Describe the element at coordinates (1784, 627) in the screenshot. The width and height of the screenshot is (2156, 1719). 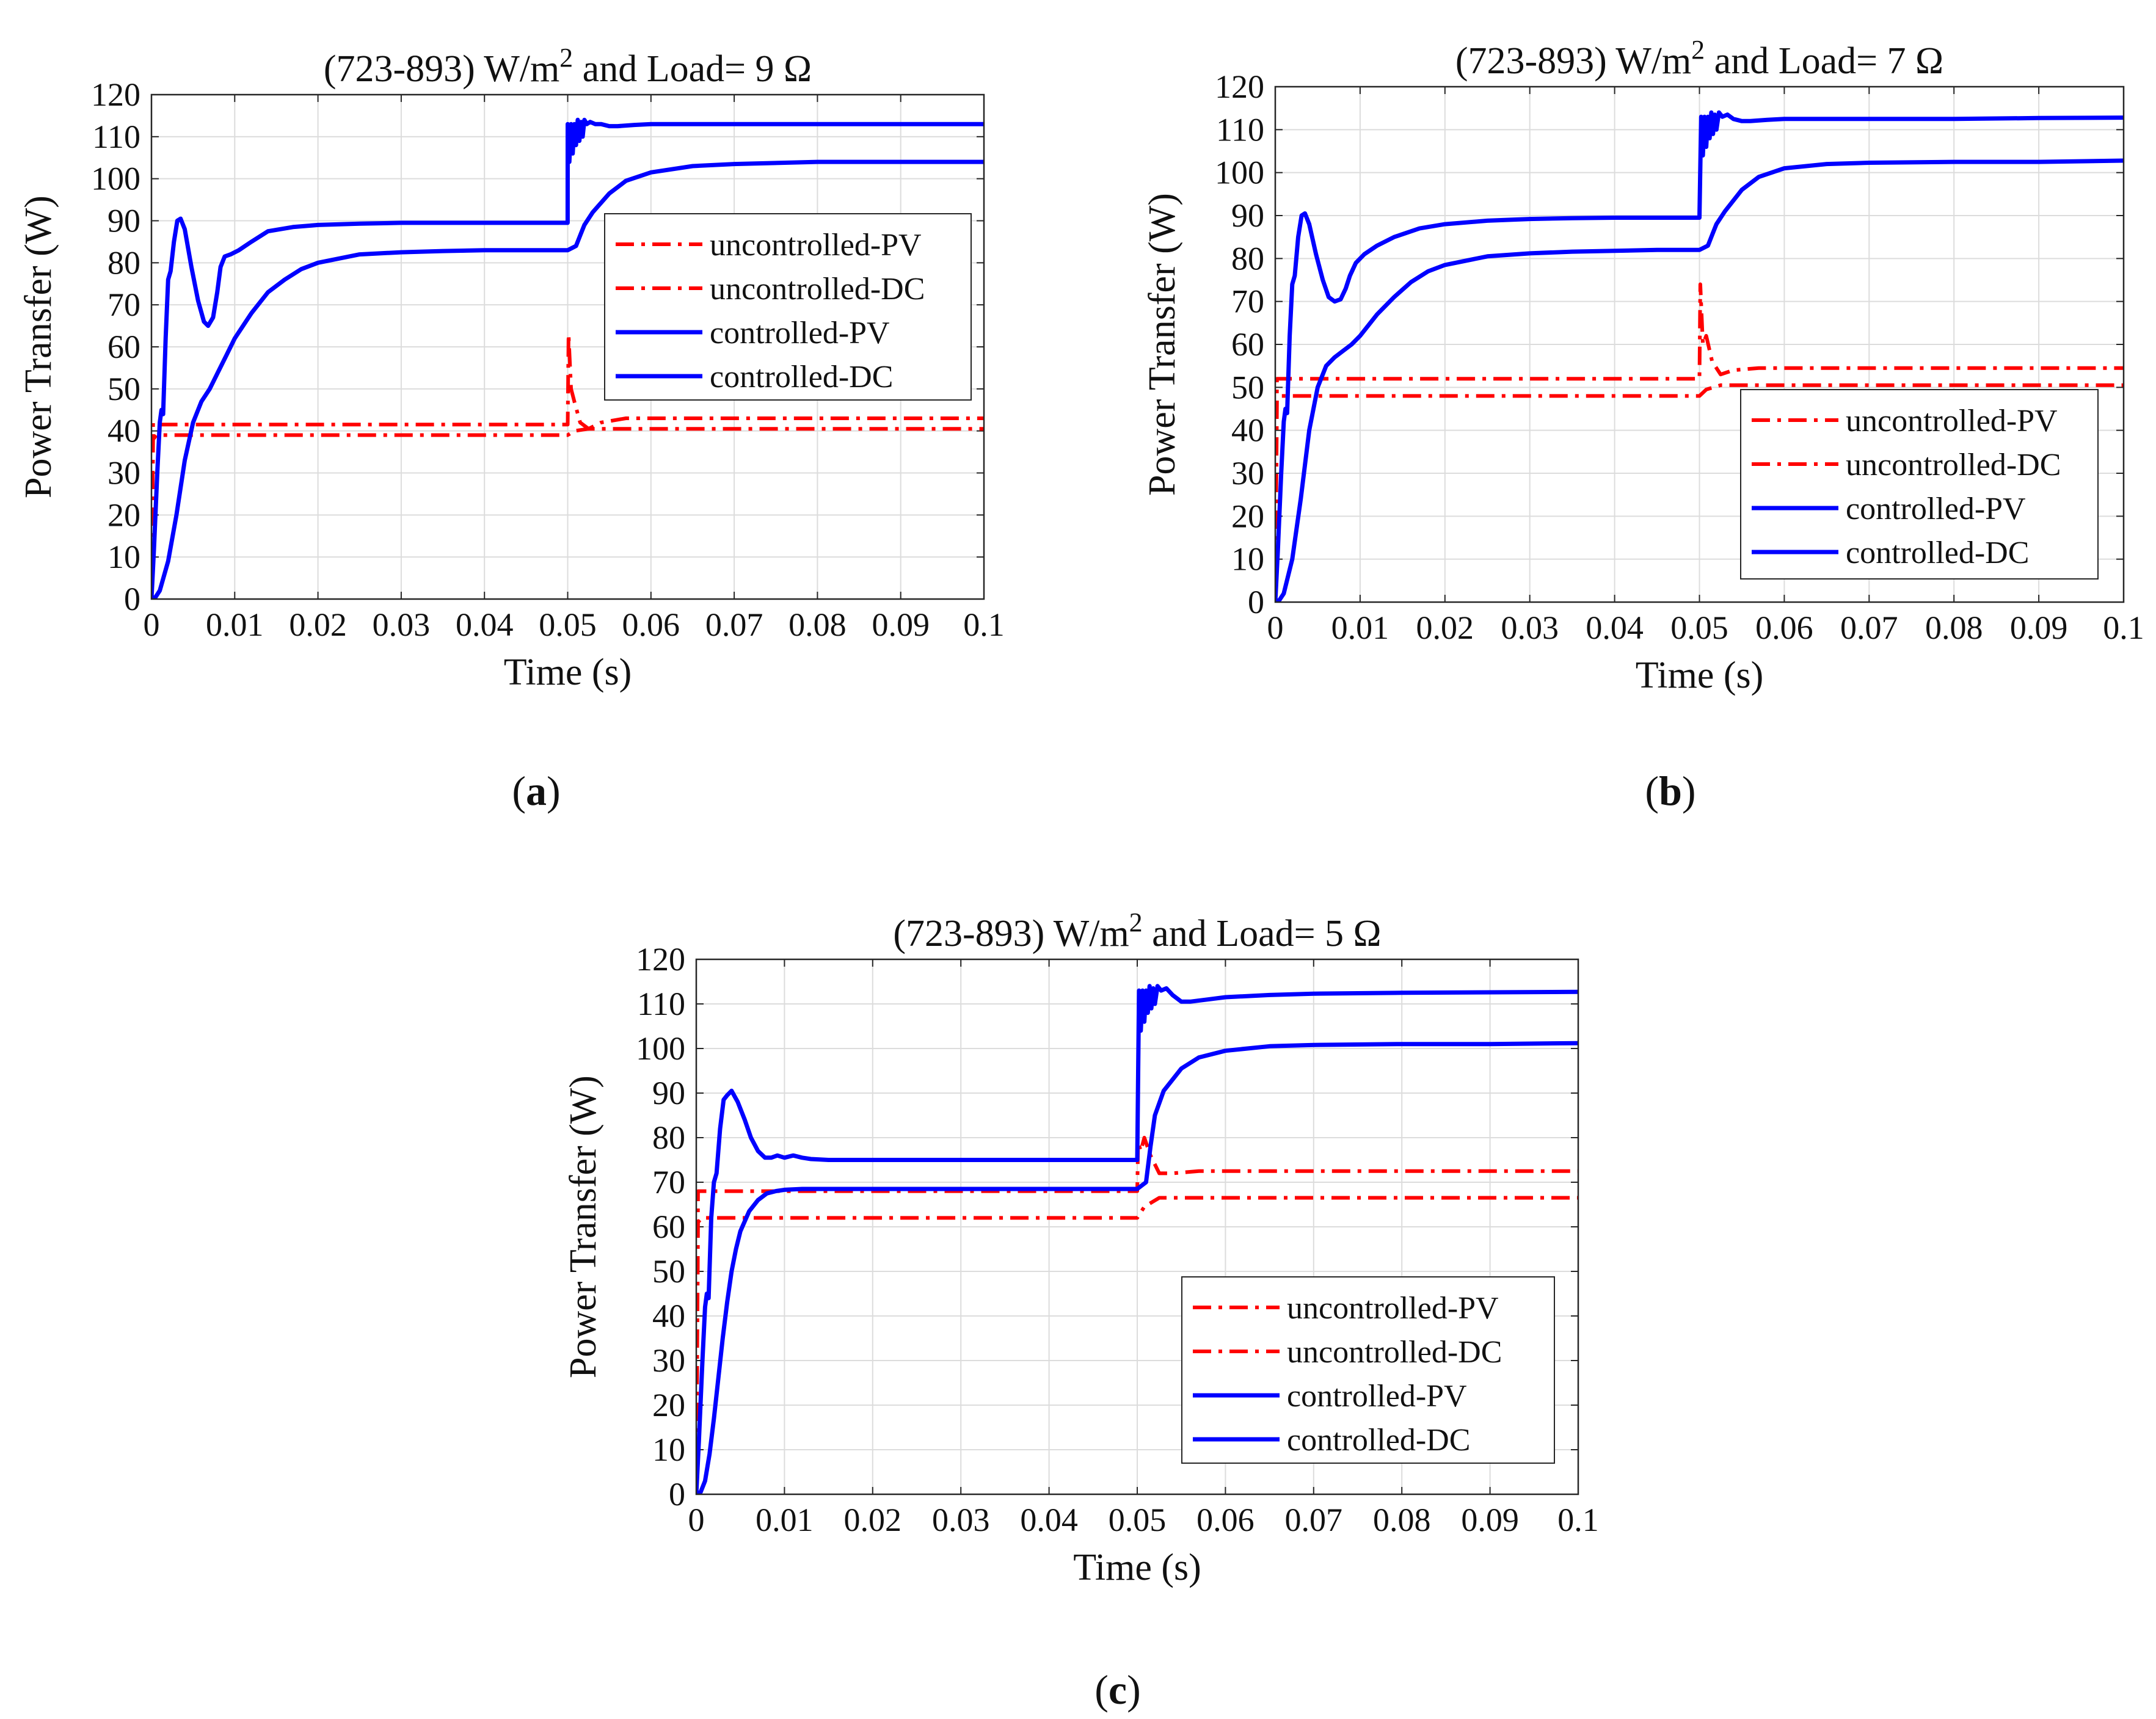
I see `x-tick-label: 0.06` at that location.